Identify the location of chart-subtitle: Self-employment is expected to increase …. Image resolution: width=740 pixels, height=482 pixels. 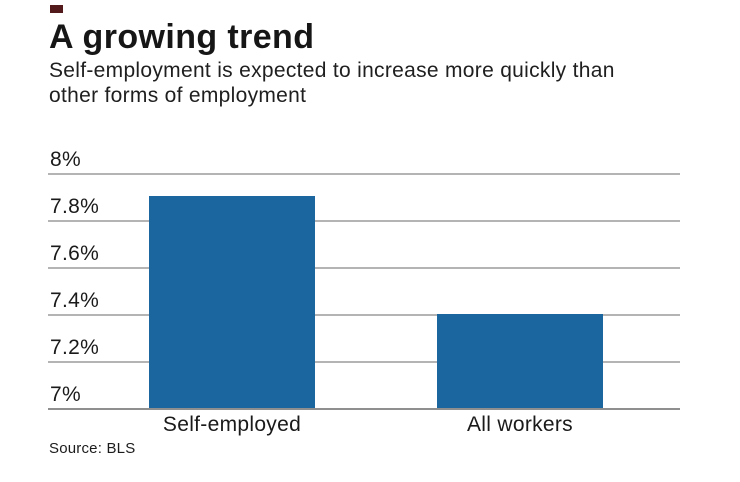
(379, 83).